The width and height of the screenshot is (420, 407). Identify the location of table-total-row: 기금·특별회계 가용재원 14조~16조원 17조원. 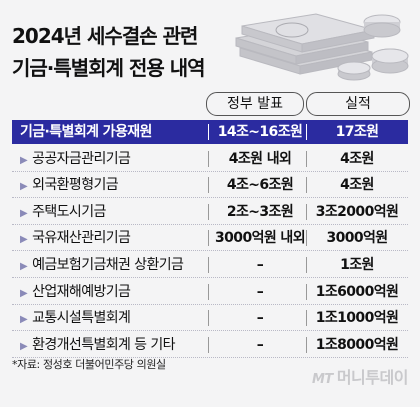
(210, 132).